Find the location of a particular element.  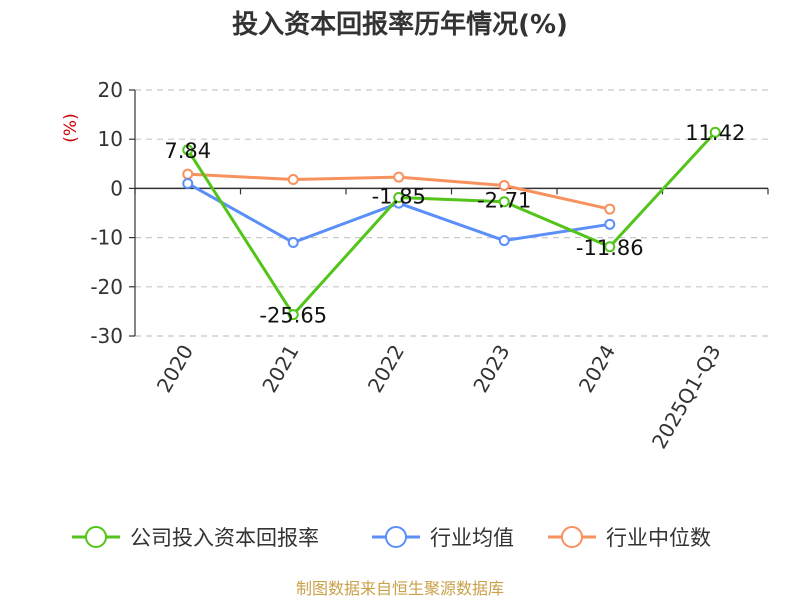

legend-label: 行业中位数 is located at coordinates (658, 538).